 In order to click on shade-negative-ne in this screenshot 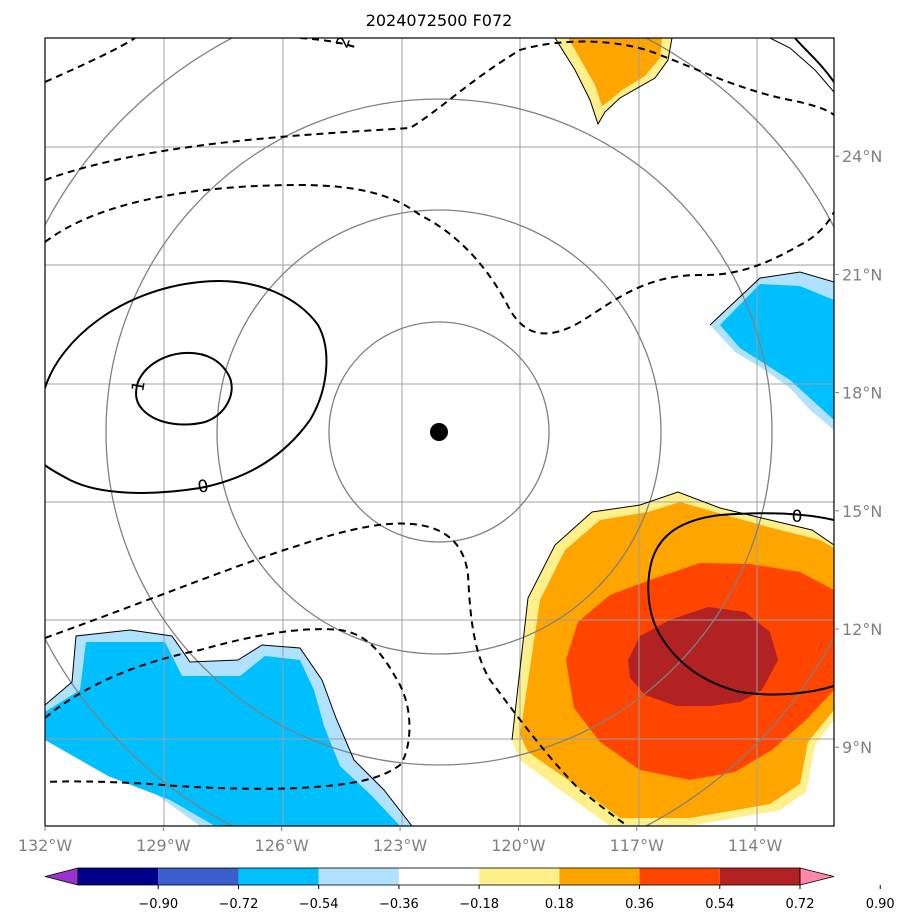, I will do `click(777, 352)`.